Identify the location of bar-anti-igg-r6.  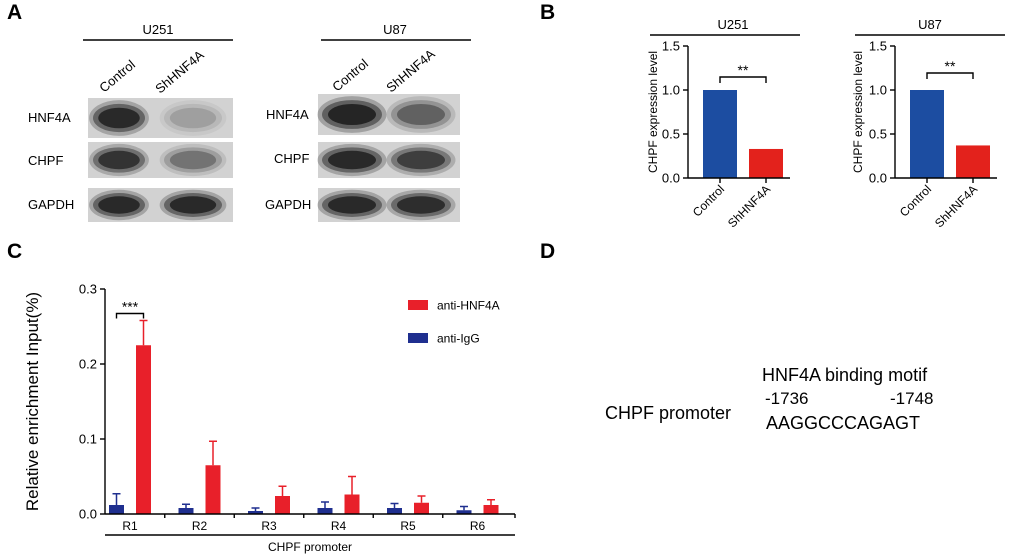
(464, 512).